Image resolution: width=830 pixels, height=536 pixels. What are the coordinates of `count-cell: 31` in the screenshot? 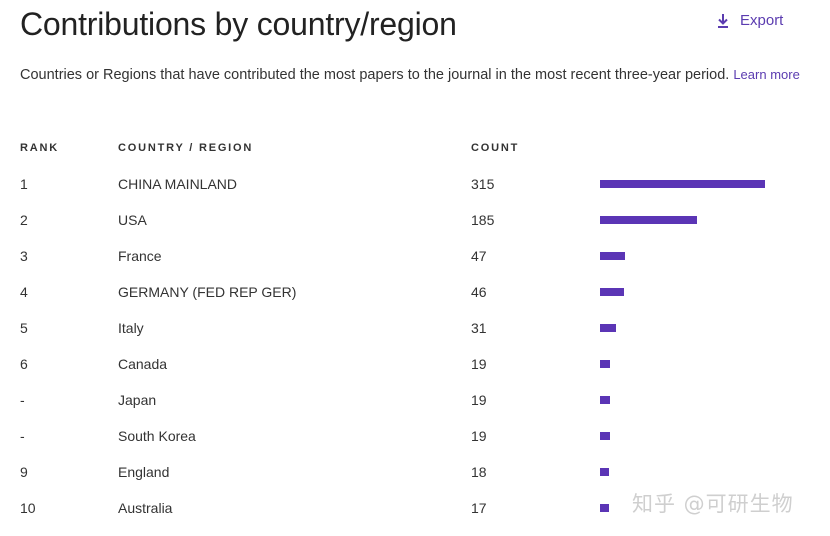 It's located at (479, 328).